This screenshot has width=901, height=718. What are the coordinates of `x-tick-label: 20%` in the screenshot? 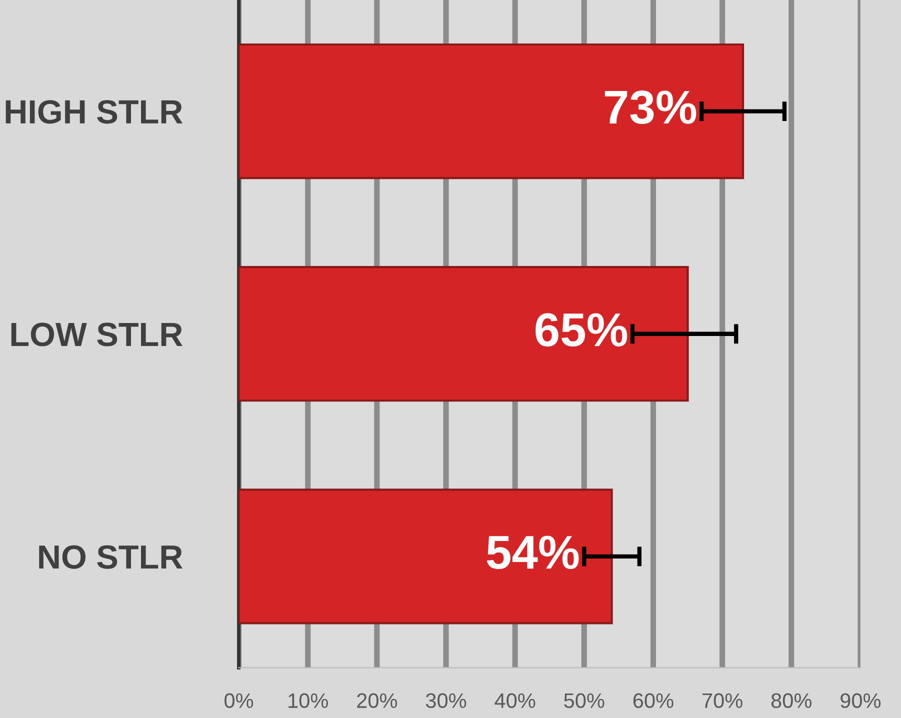 It's located at (377, 700).